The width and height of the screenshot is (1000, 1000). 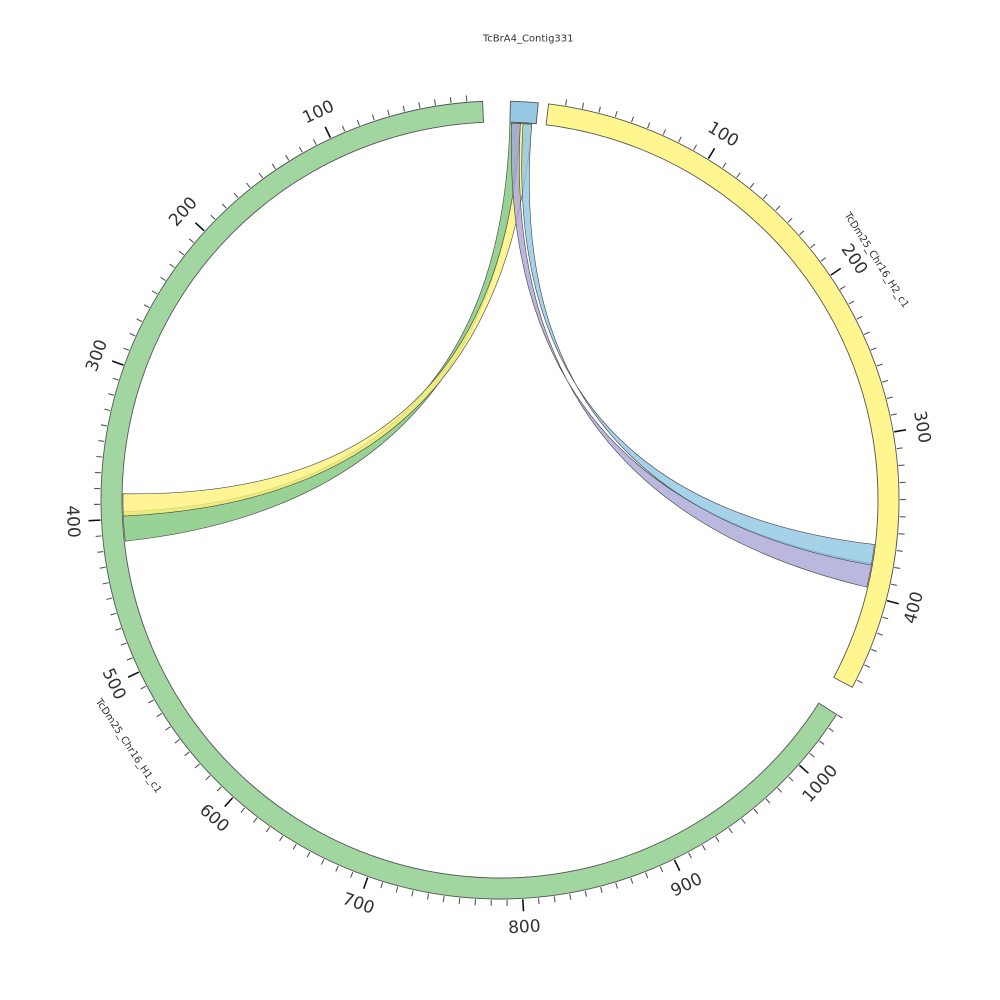 What do you see at coordinates (214, 818) in the screenshot?
I see `tick-label-h1: 600` at bounding box center [214, 818].